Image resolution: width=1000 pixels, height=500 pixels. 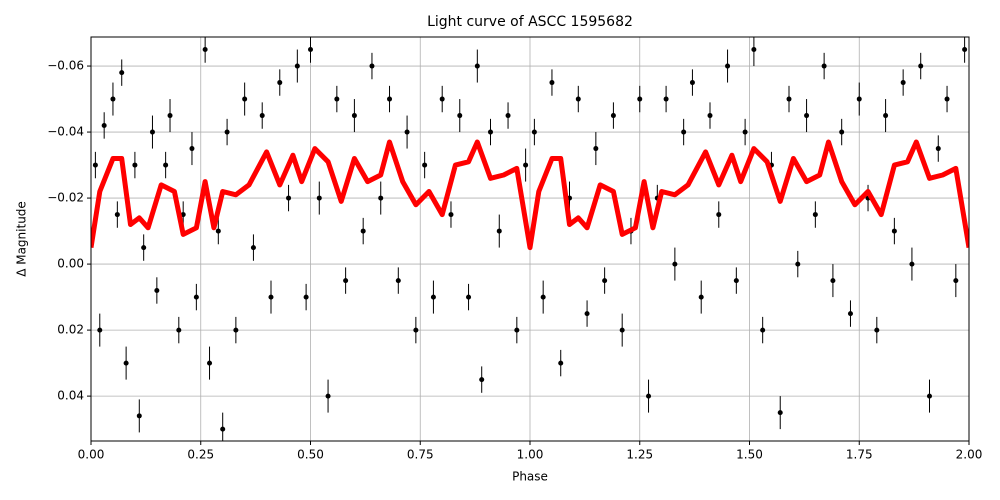 What do you see at coordinates (530, 22) in the screenshot?
I see `chart-title: Light curve of ASCC 1595682` at bounding box center [530, 22].